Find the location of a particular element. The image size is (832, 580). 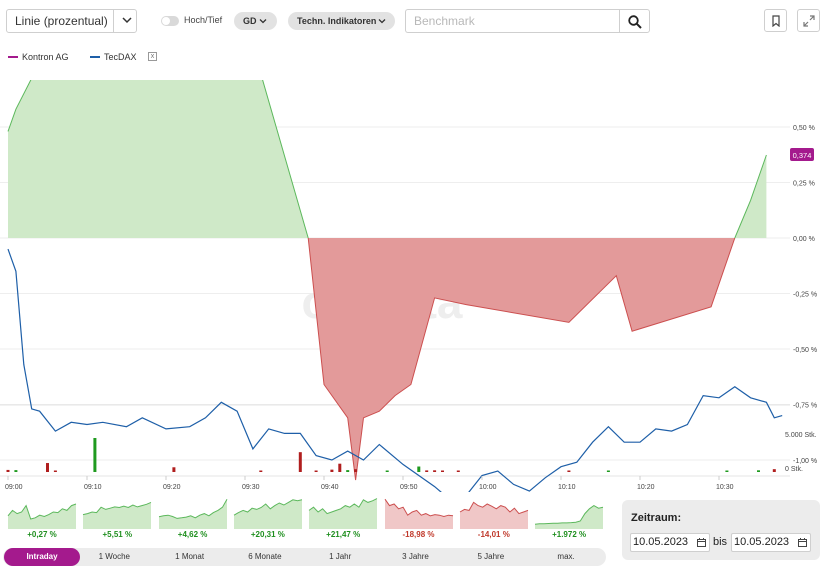

range-performance: -14,01 % is located at coordinates (493, 534).